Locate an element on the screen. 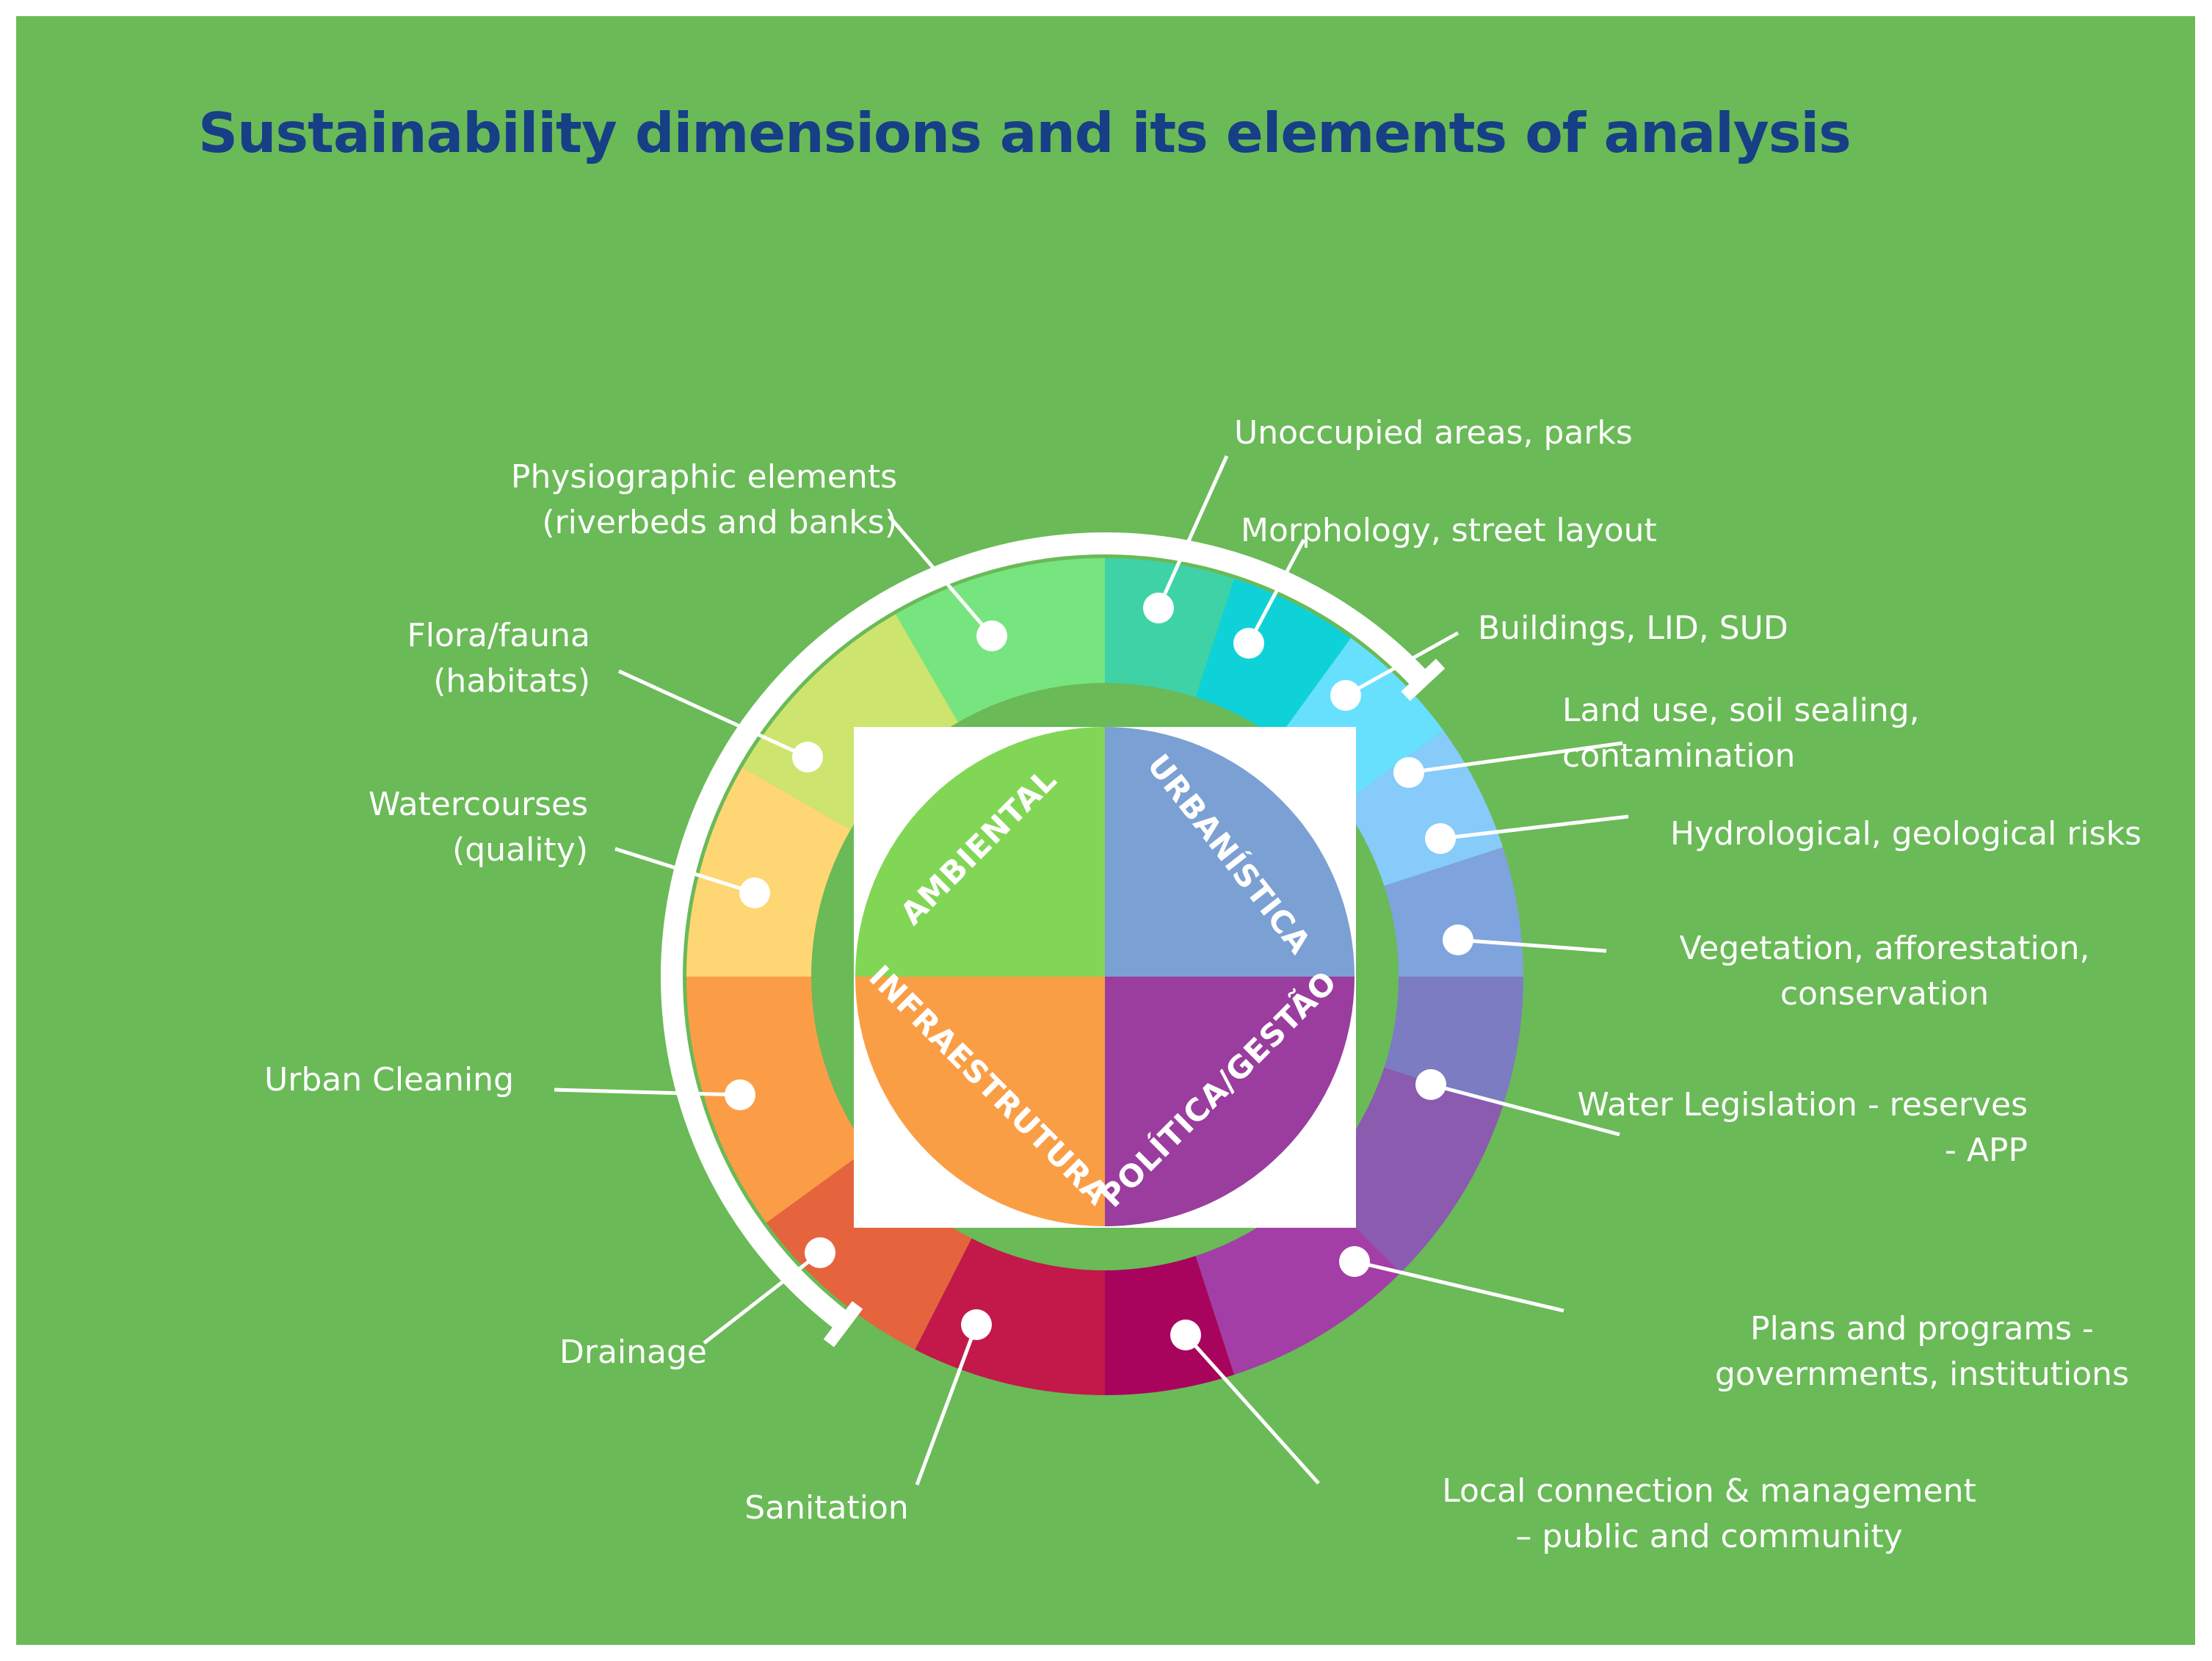 The width and height of the screenshot is (2212, 1661). leader-dot-plans-and-programs-governments-institutions is located at coordinates (1354, 1261).